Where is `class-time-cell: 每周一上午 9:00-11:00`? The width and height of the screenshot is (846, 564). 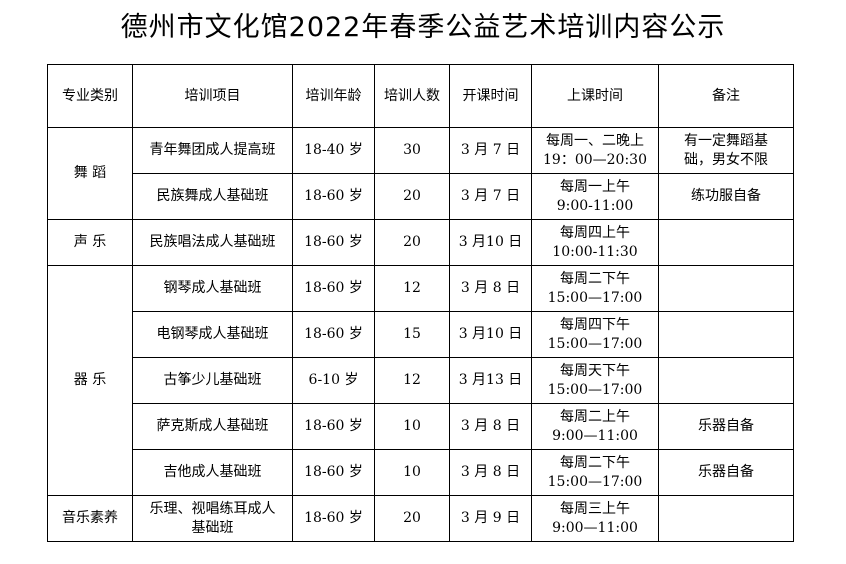
class-time-cell: 每周一上午 9:00-11:00 is located at coordinates (595, 196).